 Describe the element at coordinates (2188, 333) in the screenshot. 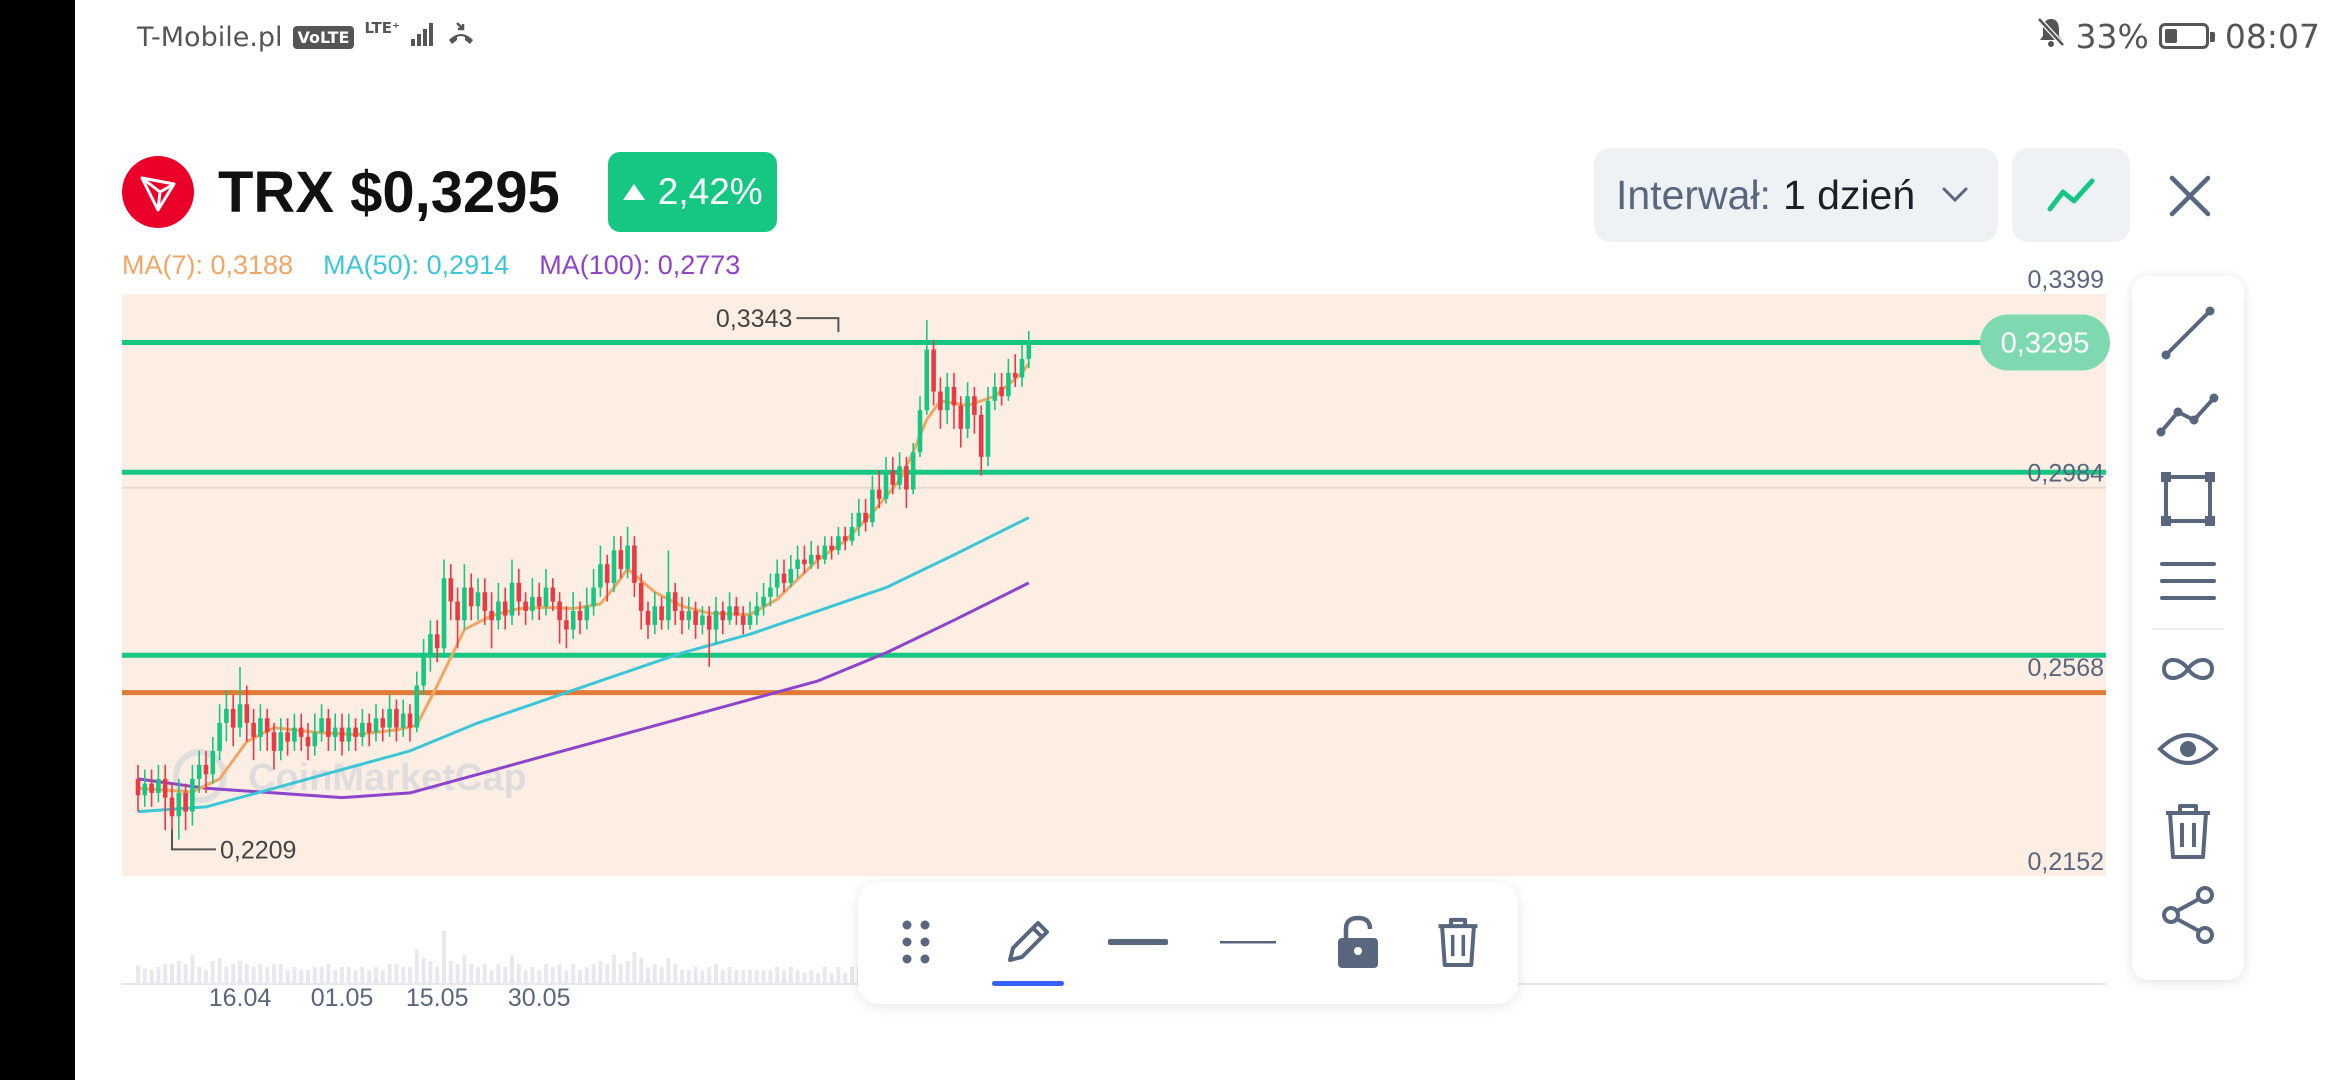

I see `trend-line-tool` at that location.